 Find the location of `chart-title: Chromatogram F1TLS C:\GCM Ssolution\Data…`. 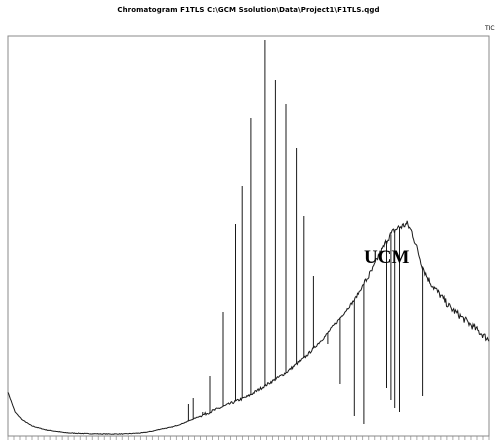

chart-title: Chromatogram F1TLS C:\GCM Ssolution\Data… is located at coordinates (248, 10).